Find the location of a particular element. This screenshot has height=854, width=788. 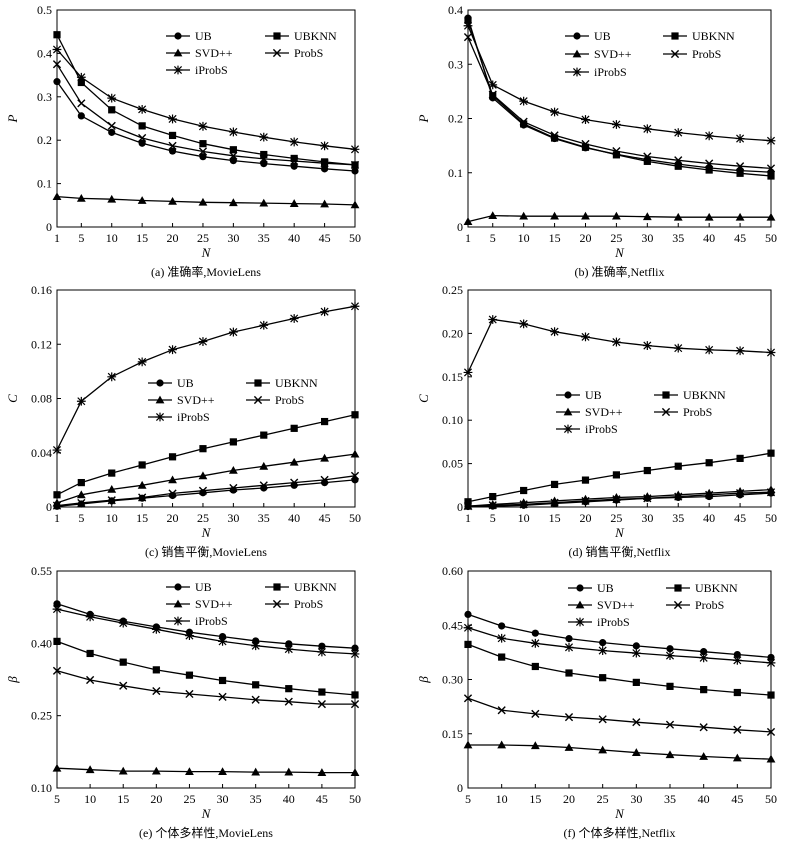

y-tick-label: 0.25 is located at coordinates (41, 716).